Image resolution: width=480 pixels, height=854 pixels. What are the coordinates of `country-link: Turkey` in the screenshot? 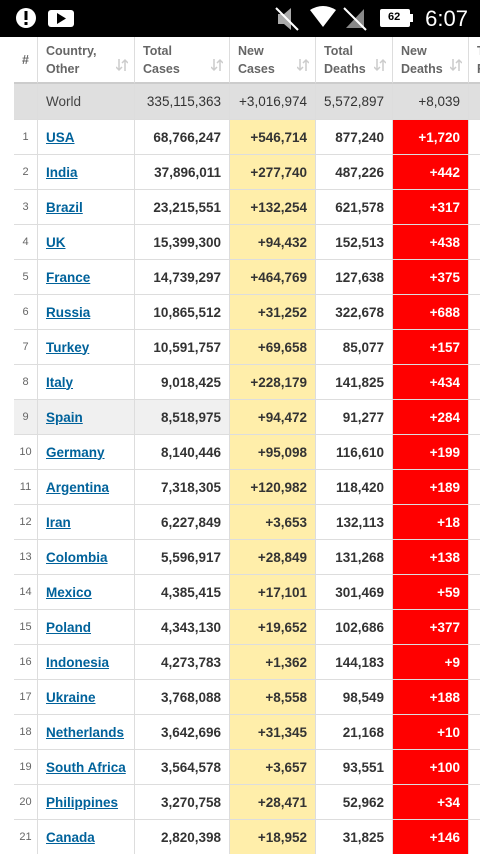 It's located at (68, 347).